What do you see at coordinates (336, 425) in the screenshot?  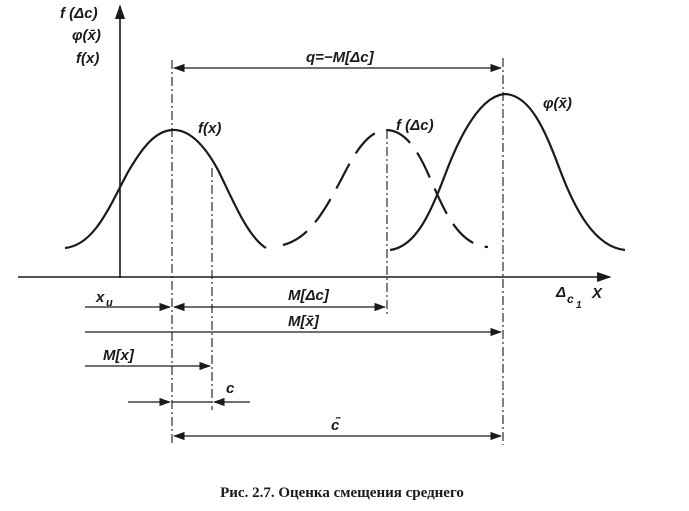 I see `dimension-c-bar-label: c̄` at bounding box center [336, 425].